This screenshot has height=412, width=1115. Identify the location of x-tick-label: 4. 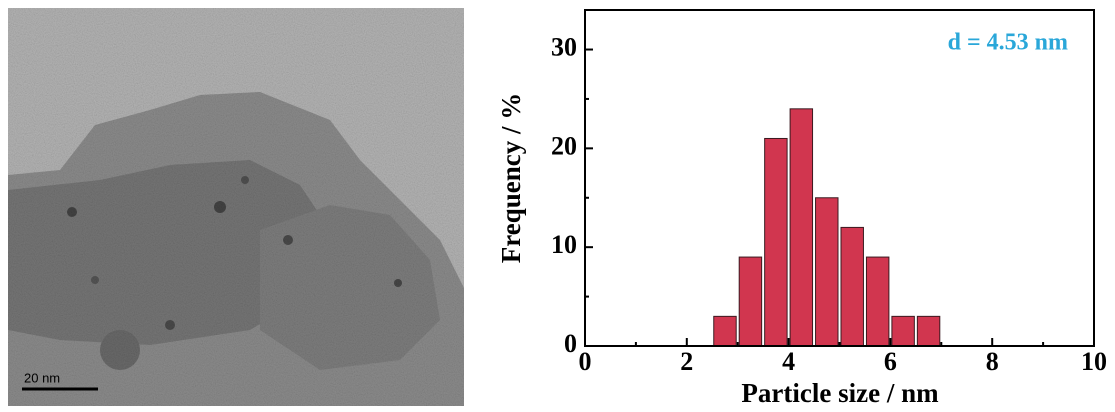
(788, 361).